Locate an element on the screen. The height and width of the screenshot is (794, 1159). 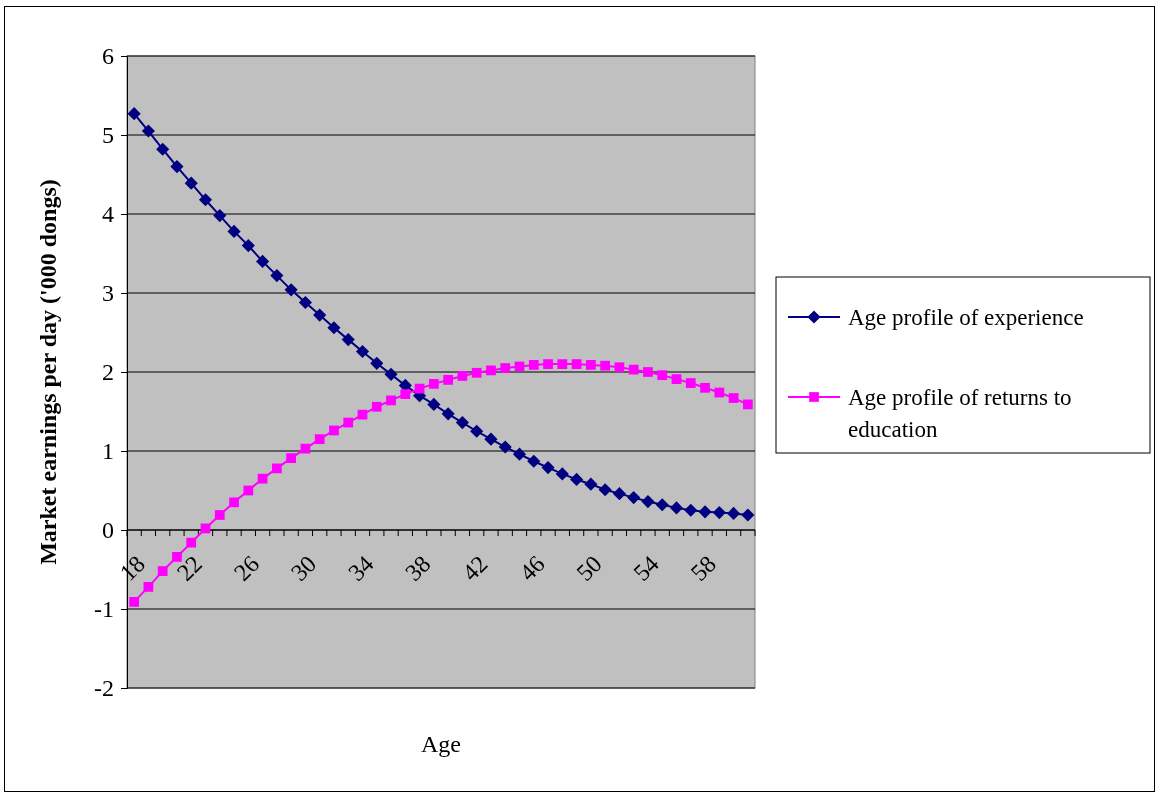
x-axis-title: Age is located at coordinates (441, 744).